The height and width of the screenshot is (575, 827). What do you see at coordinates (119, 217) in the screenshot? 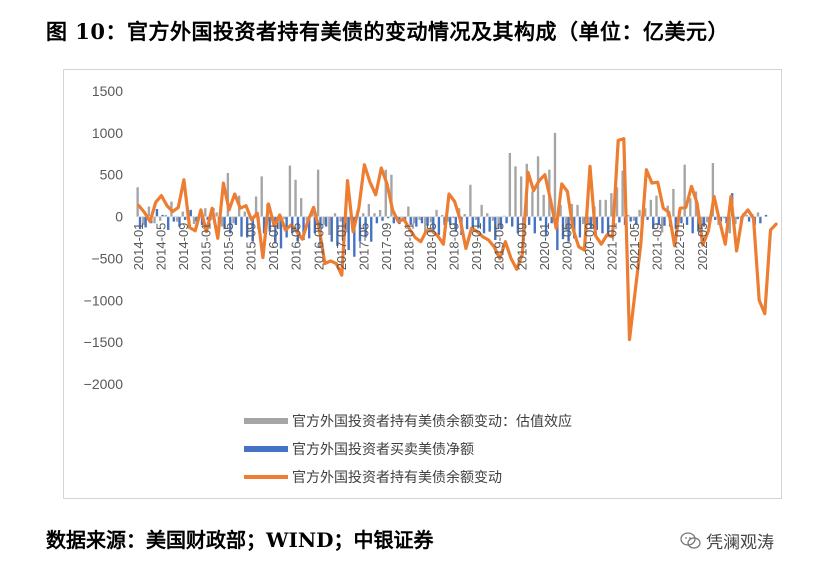
I see `y-tick-label: 0` at bounding box center [119, 217].